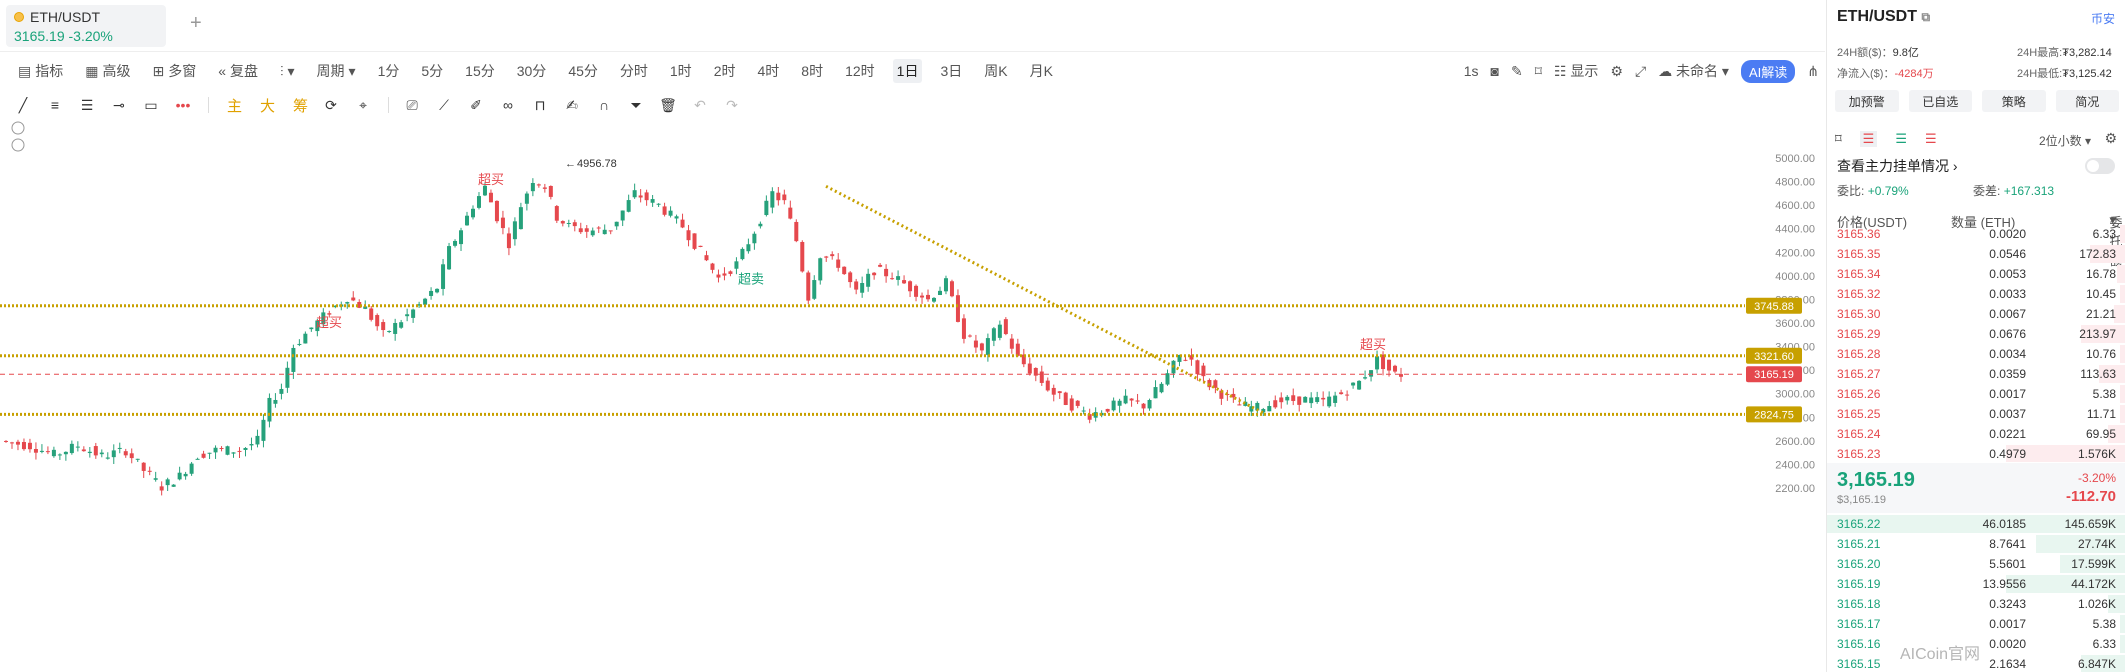  Describe the element at coordinates (668, 104) in the screenshot. I see `delete-tool-icon: 🗑` at that location.